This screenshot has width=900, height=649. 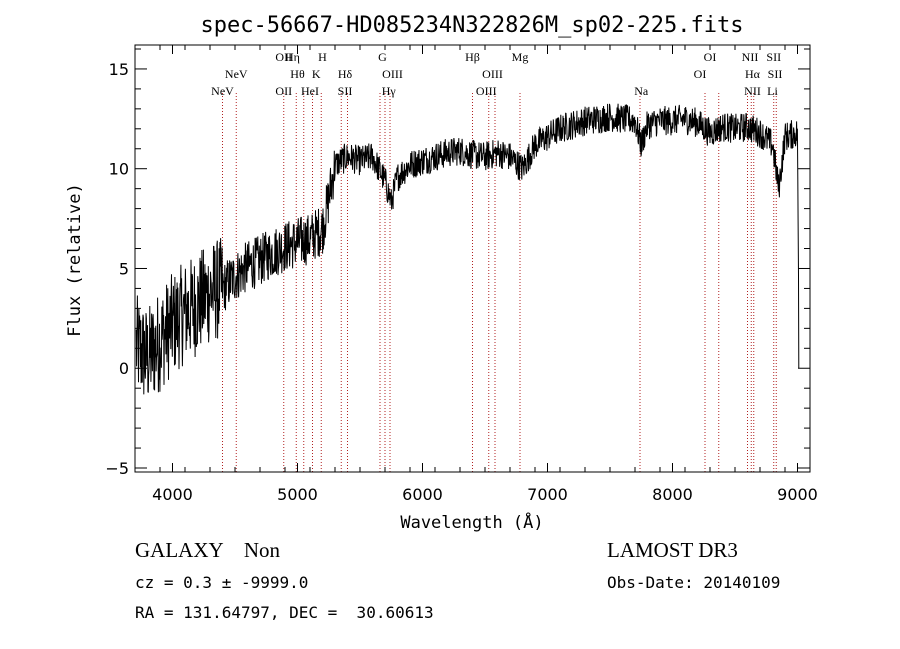 What do you see at coordinates (772, 91) in the screenshot?
I see `spectral-line-label: Li` at bounding box center [772, 91].